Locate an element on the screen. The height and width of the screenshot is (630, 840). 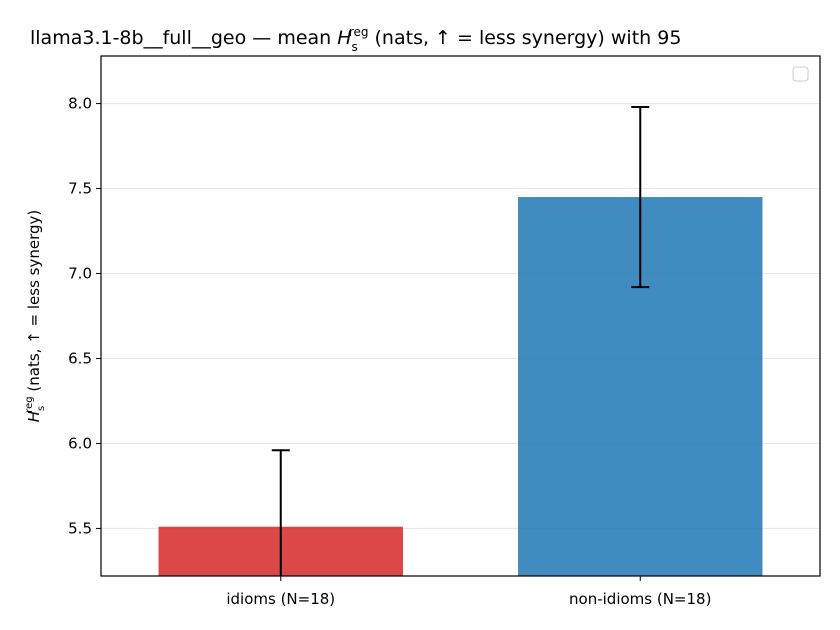
y-axis-title: Hsreg (nats, ↑ = less synergy) is located at coordinates (35, 316).